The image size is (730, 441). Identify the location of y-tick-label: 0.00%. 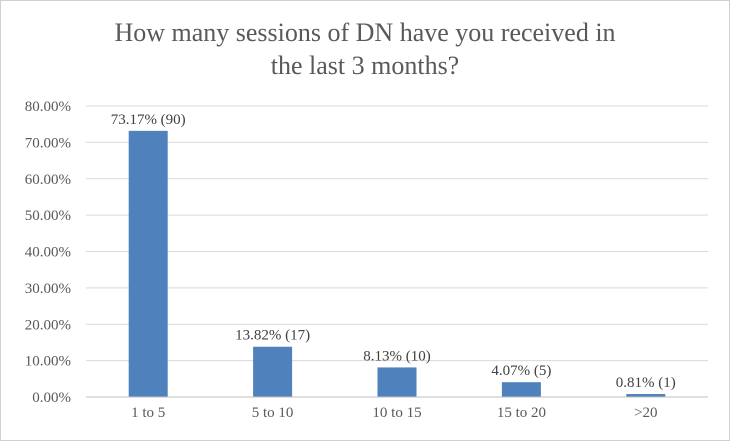
(51, 398).